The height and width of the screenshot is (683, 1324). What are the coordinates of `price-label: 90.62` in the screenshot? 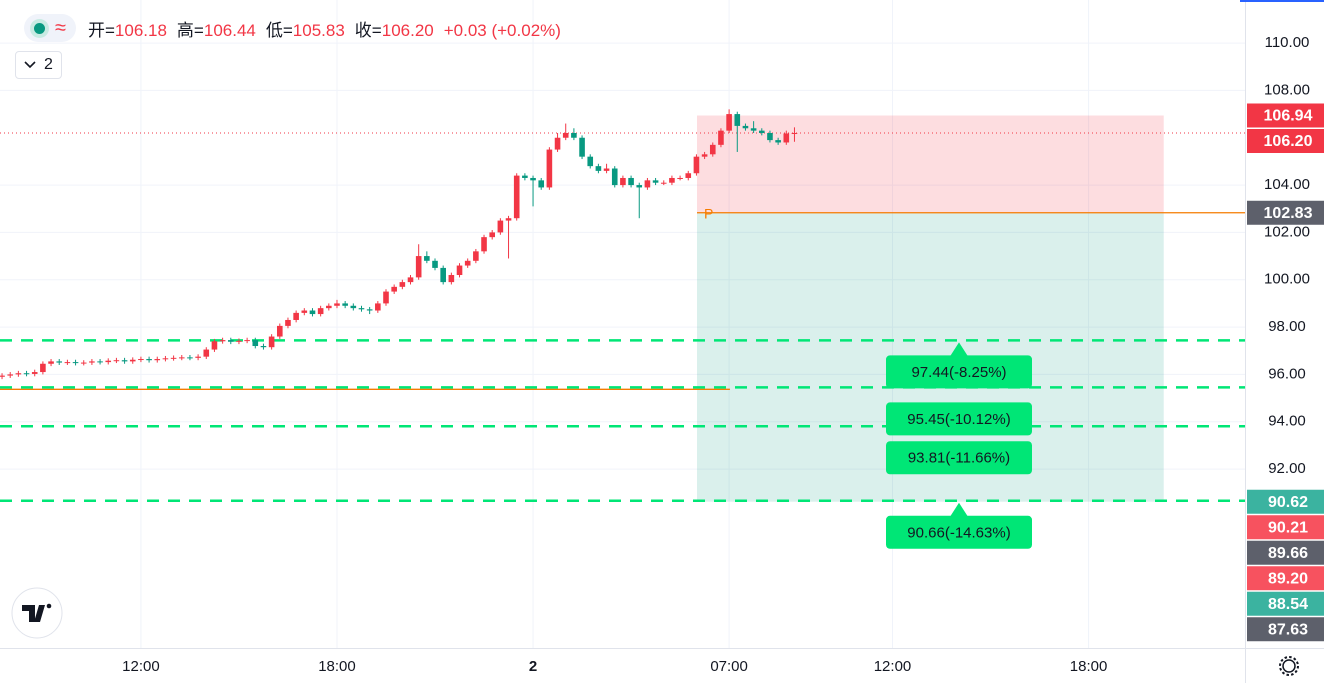 It's located at (1288, 502).